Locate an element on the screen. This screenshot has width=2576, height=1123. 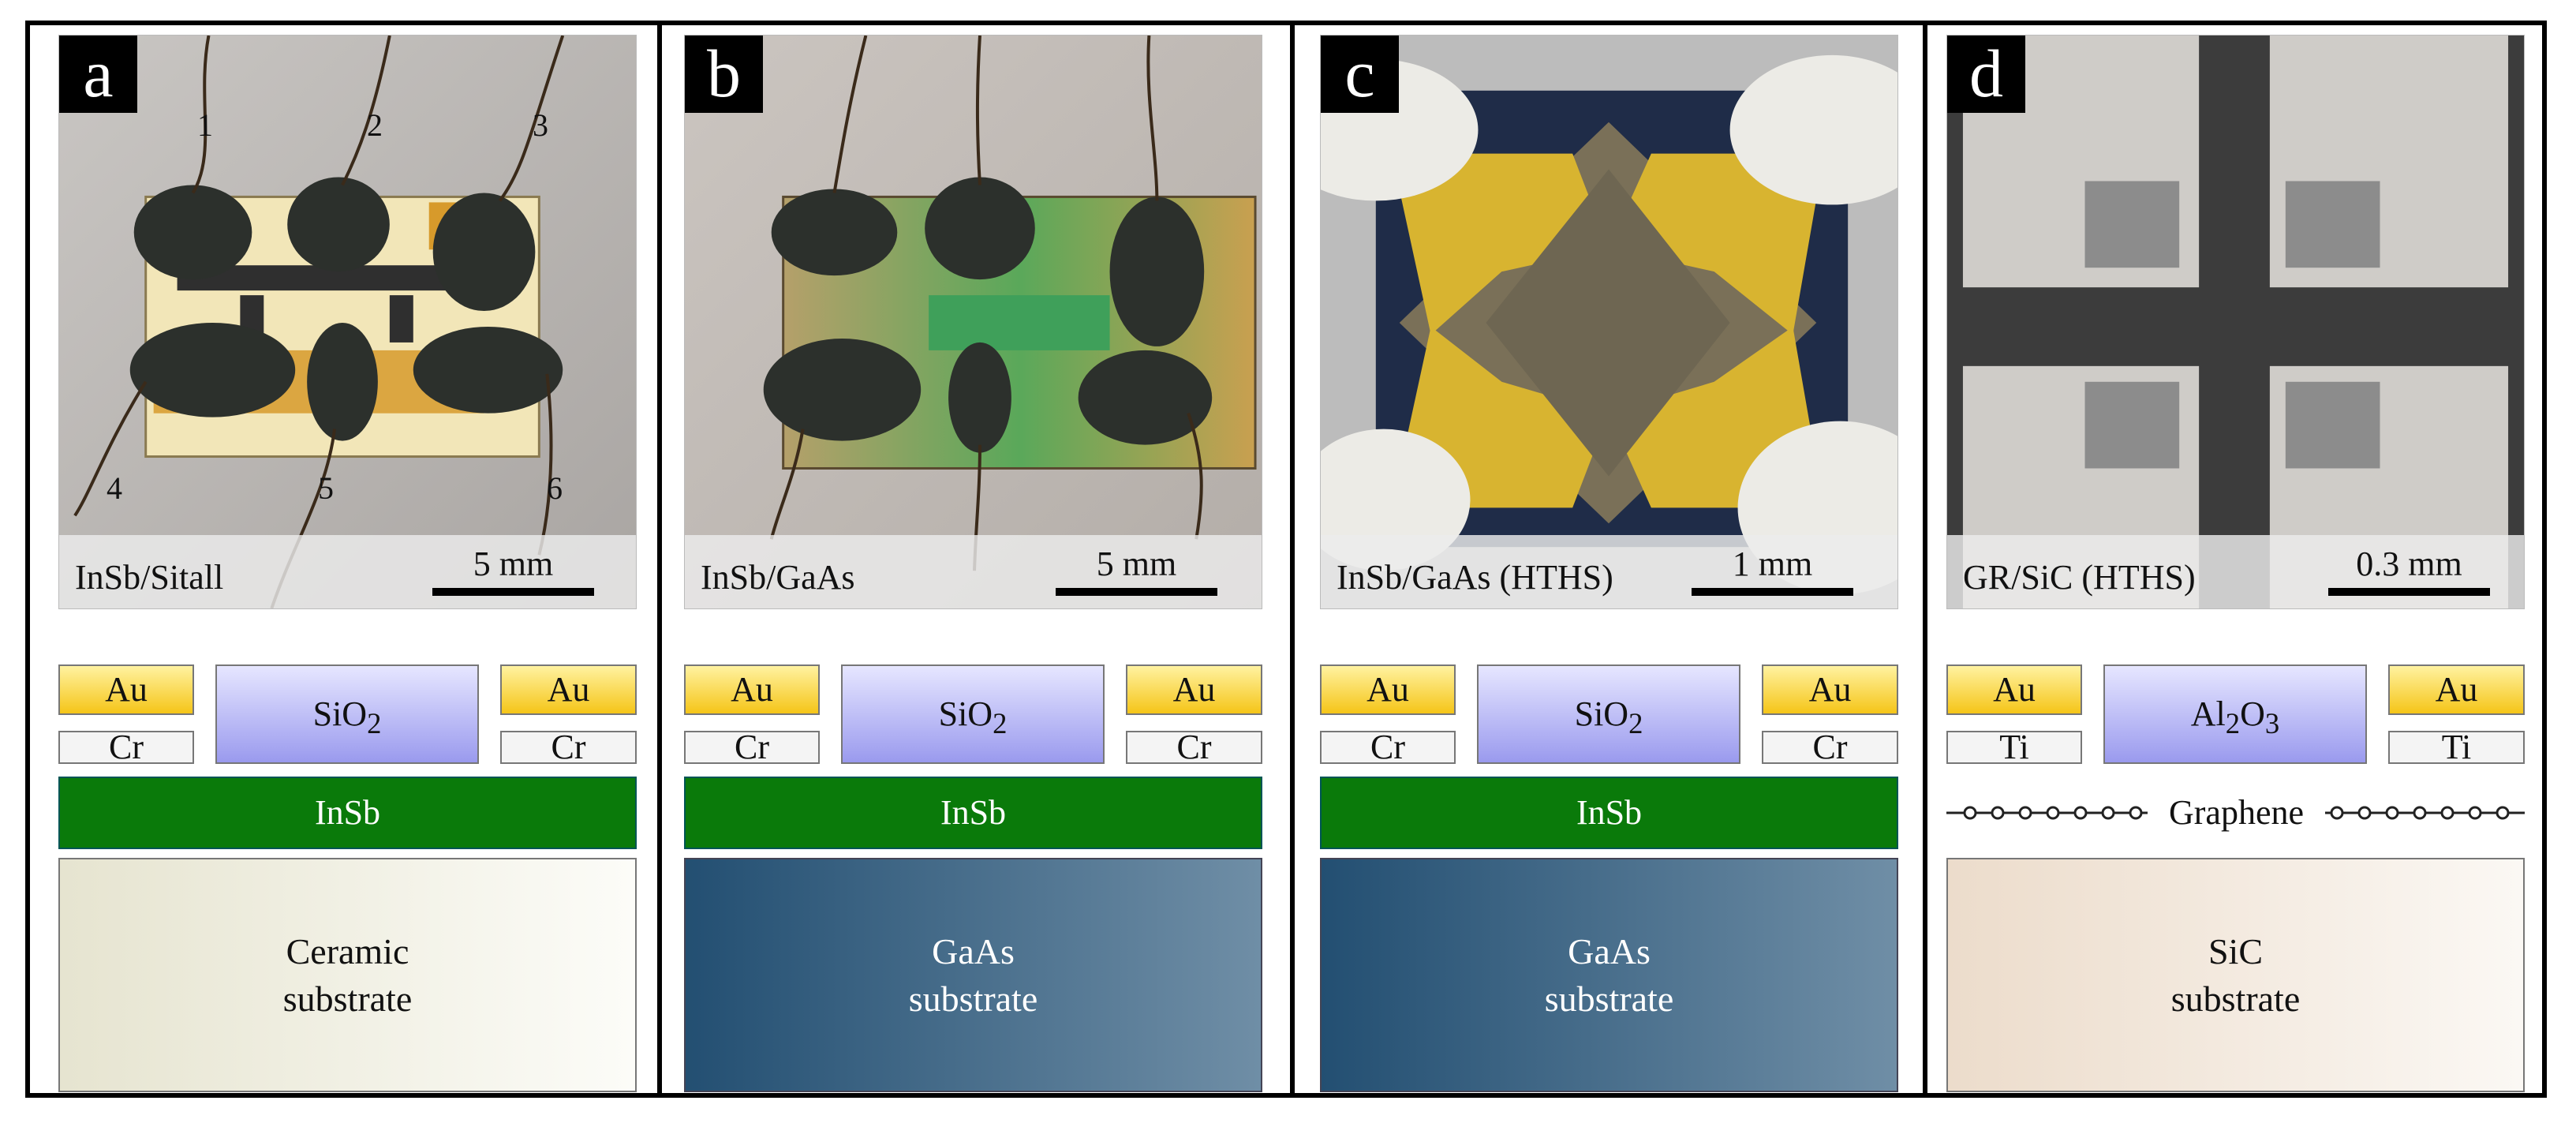
scale-bar: 0.3 mm is located at coordinates (2409, 571).